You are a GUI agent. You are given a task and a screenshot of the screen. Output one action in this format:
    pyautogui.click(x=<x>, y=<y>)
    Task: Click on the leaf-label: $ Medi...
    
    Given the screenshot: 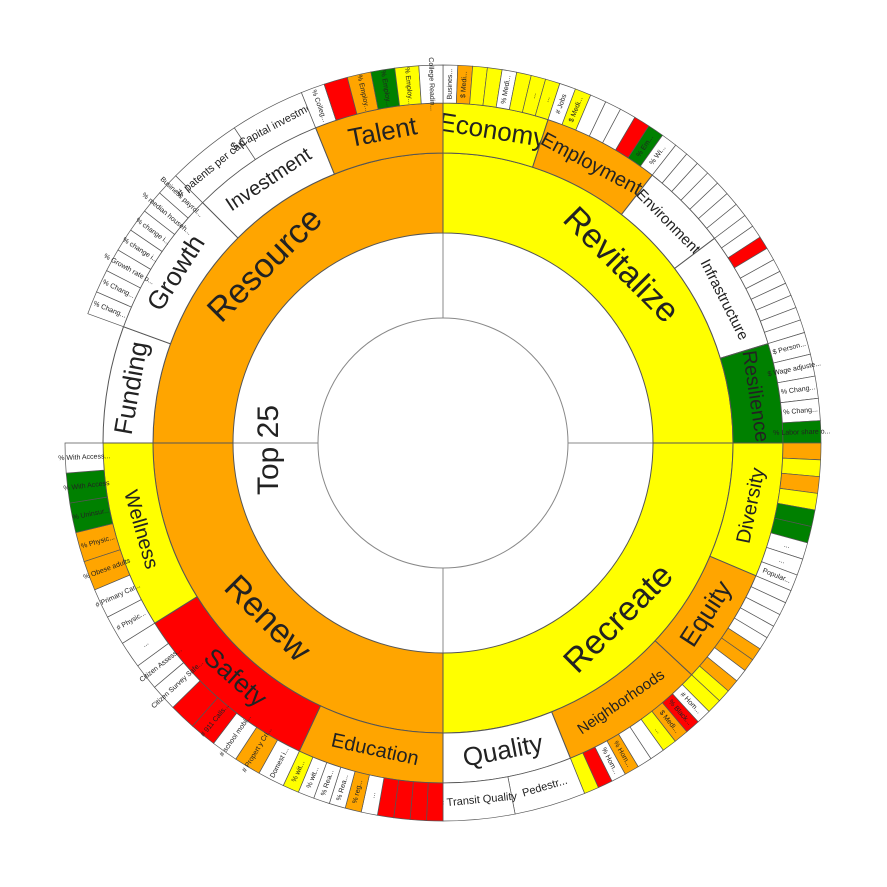 What is the action you would take?
    pyautogui.click(x=464, y=84)
    